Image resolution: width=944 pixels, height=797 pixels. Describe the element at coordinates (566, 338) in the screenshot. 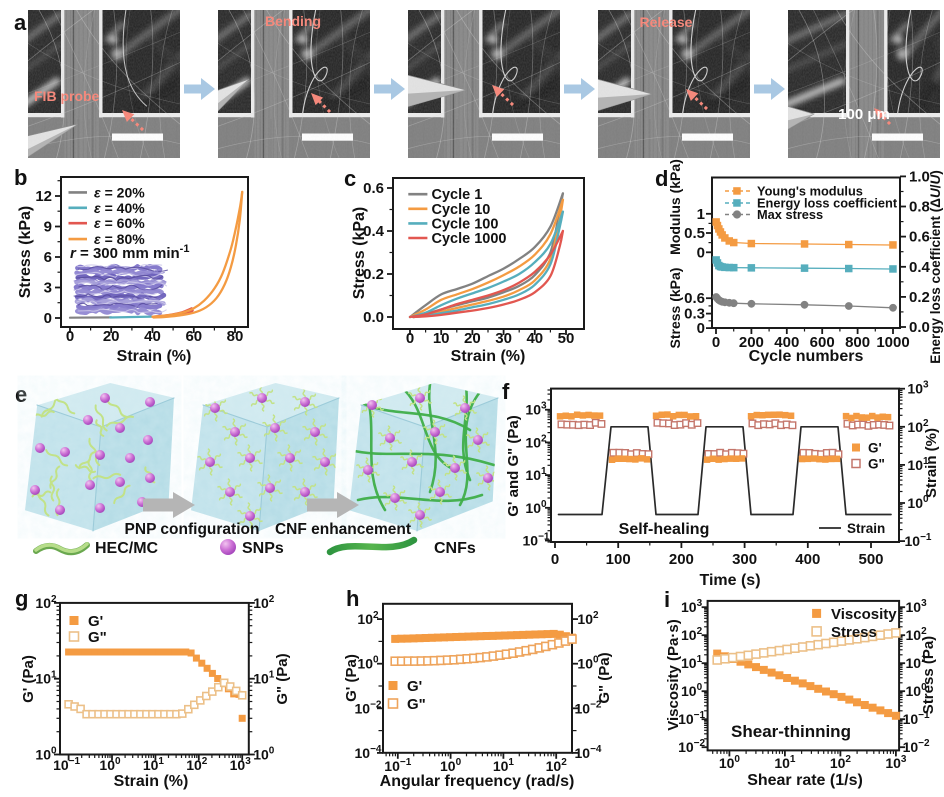

I see `svg-text: 50` at that location.